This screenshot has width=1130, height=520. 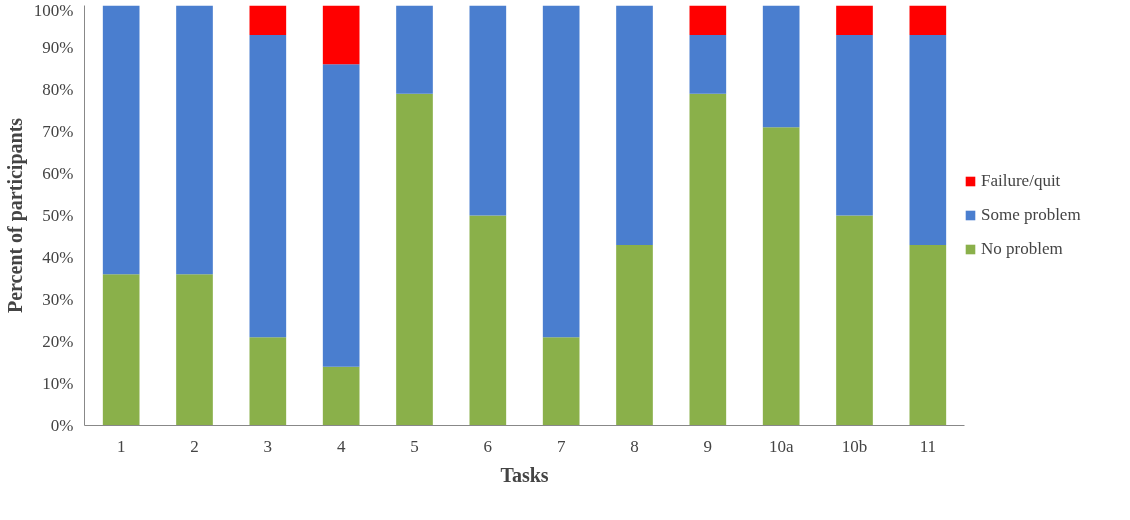 I want to click on x-tick-label: 2, so click(x=194, y=446).